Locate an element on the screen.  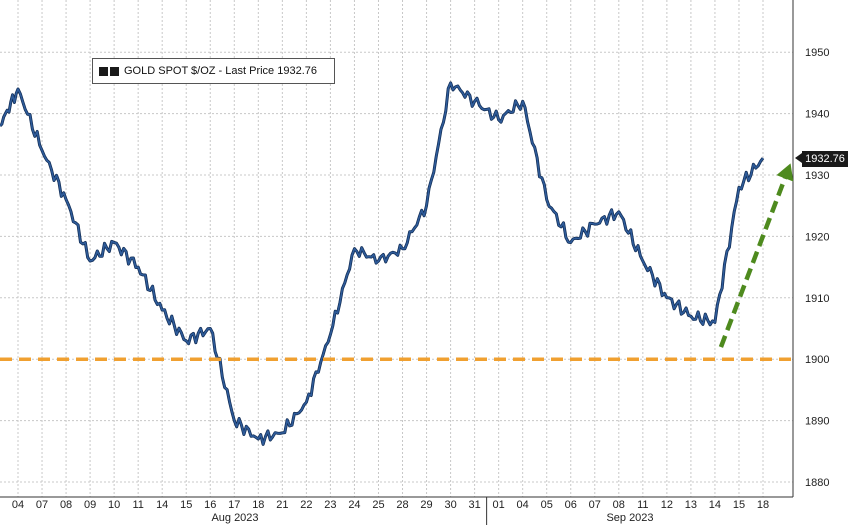
y-tick-label: 1930 is located at coordinates (817, 176).